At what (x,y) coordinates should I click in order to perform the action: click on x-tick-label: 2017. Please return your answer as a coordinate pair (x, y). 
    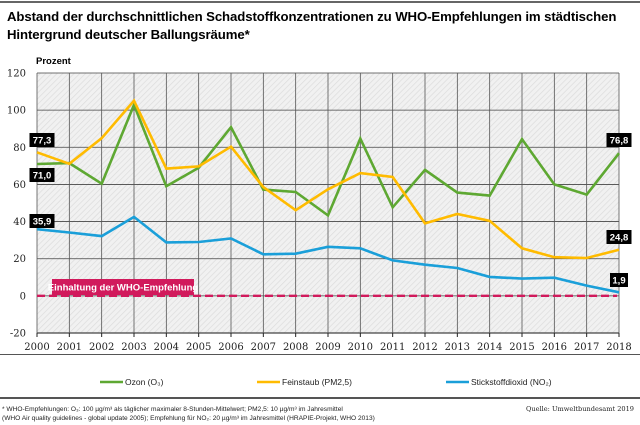
    Looking at the image, I should click on (586, 347).